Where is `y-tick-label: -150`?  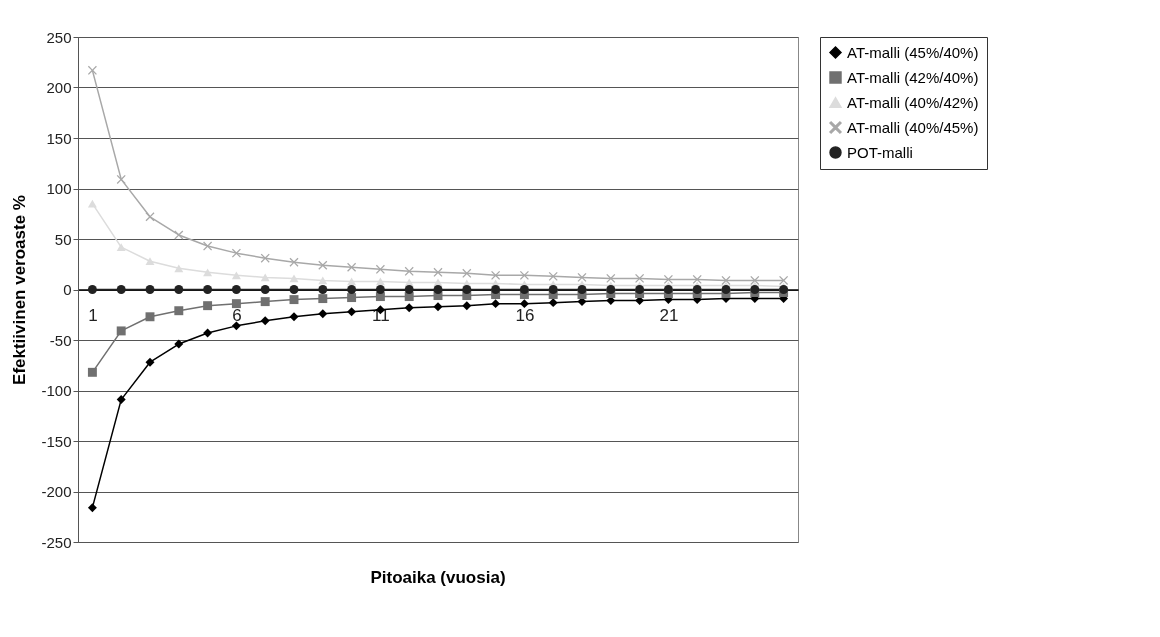 y-tick-label: -150 is located at coordinates (56, 441).